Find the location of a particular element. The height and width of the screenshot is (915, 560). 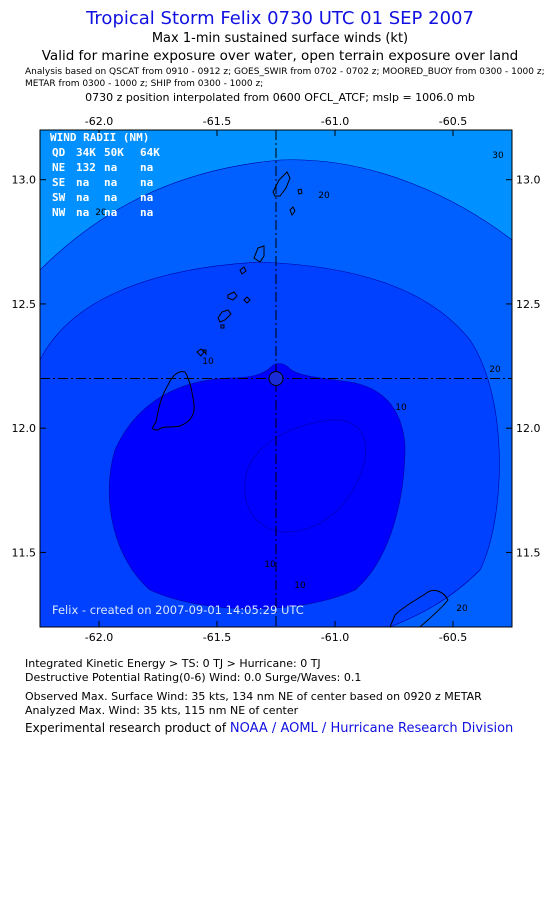

wind-radii-cell: NE is located at coordinates (58, 167).